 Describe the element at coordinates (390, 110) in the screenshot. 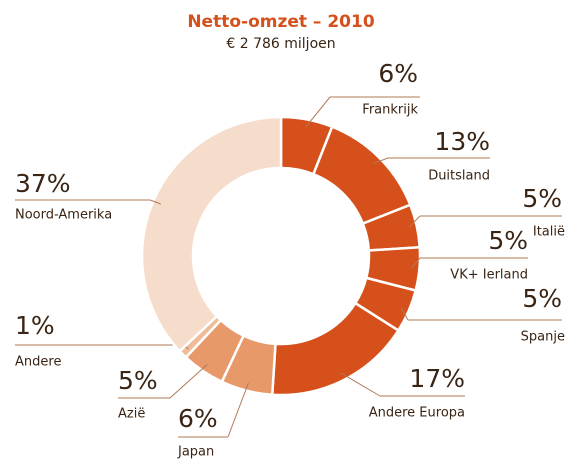

I see `category-label: Frankrijk` at that location.